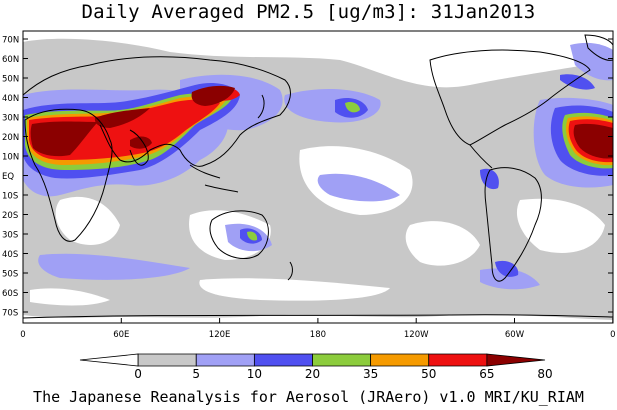  I want to click on lat-label: 70S, so click(10, 314).